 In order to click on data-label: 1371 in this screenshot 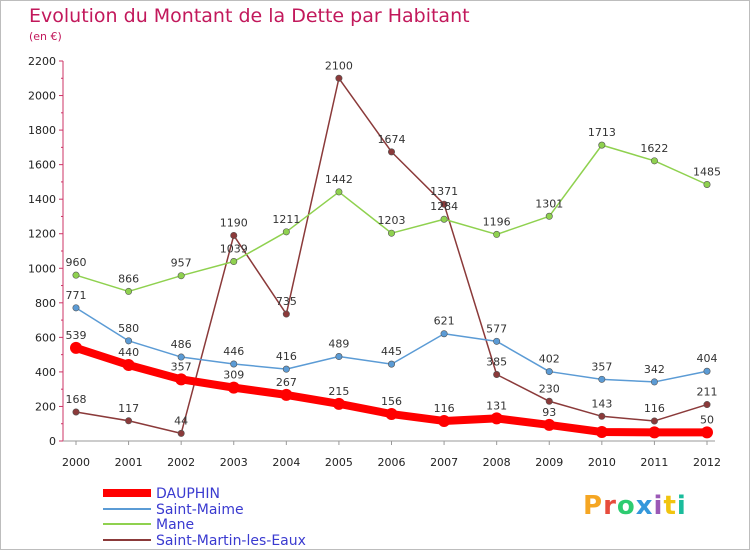, I will do `click(444, 191)`.